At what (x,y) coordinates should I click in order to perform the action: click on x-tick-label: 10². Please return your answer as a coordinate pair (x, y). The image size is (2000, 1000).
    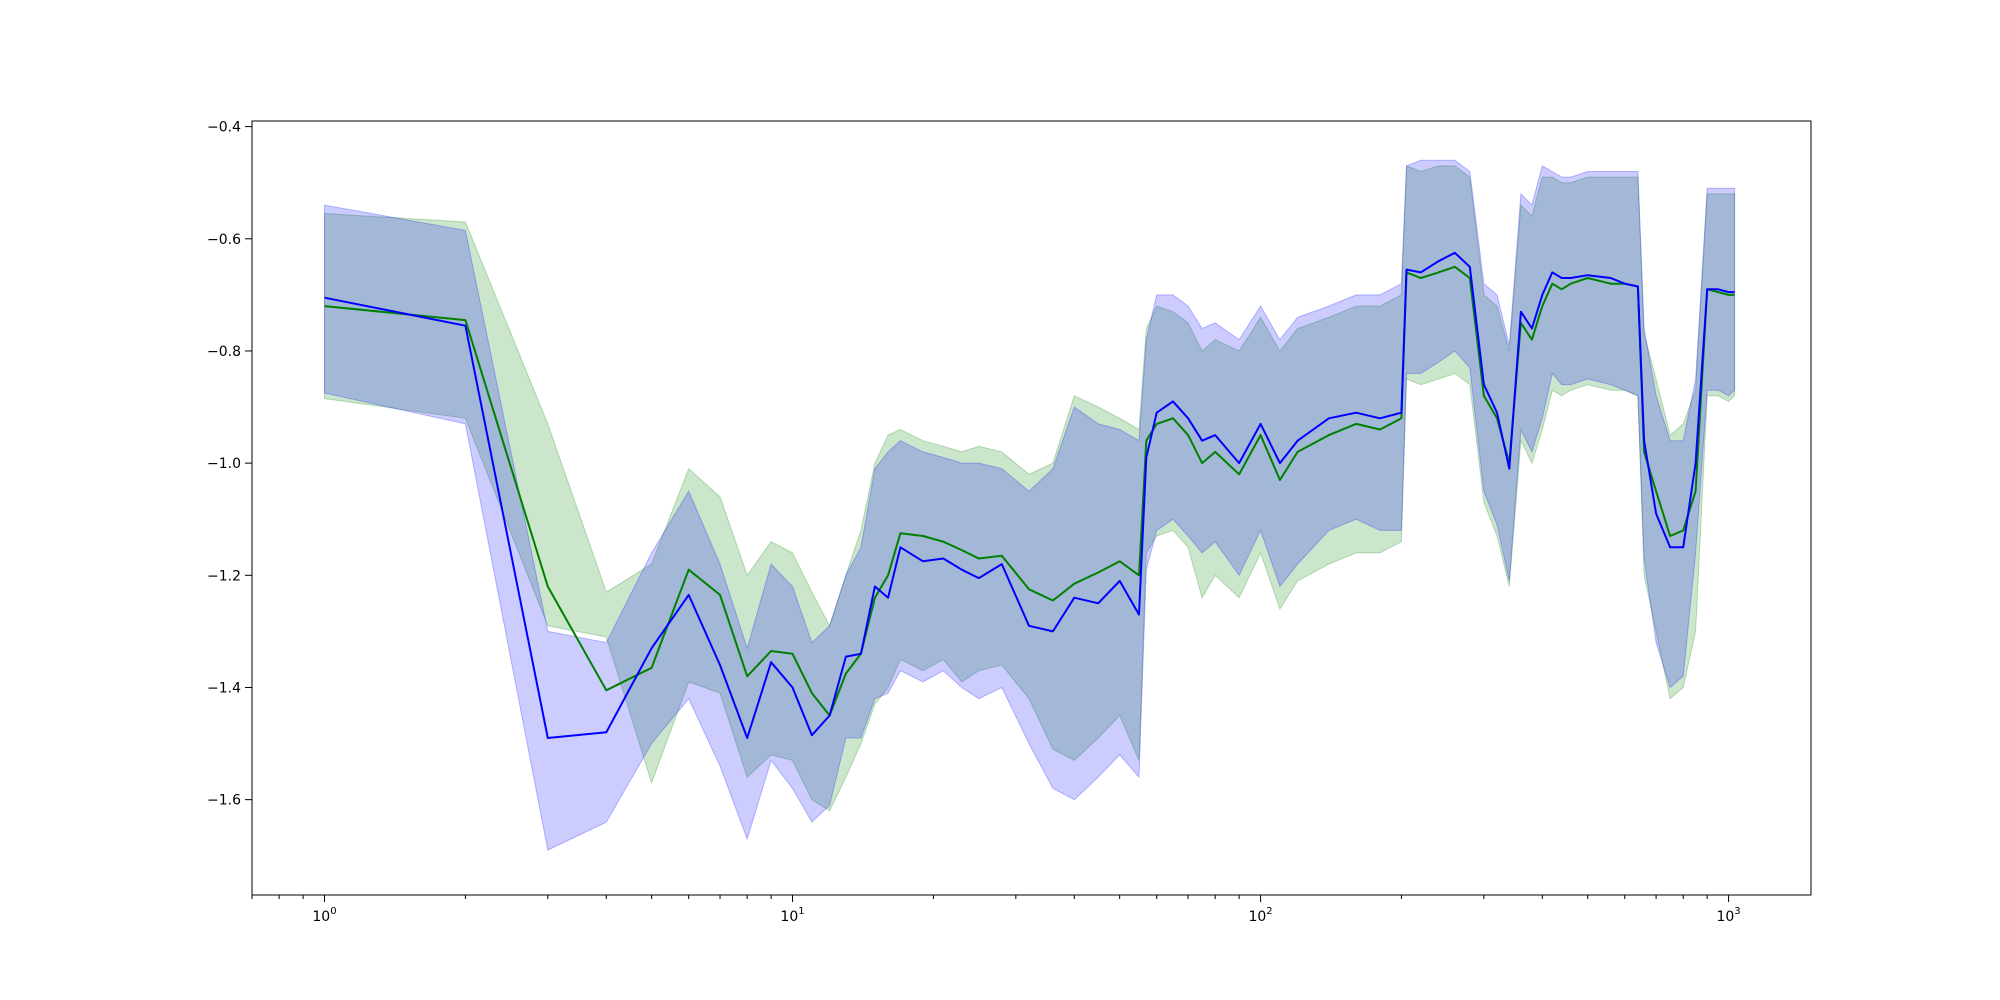
    Looking at the image, I should click on (1260, 915).